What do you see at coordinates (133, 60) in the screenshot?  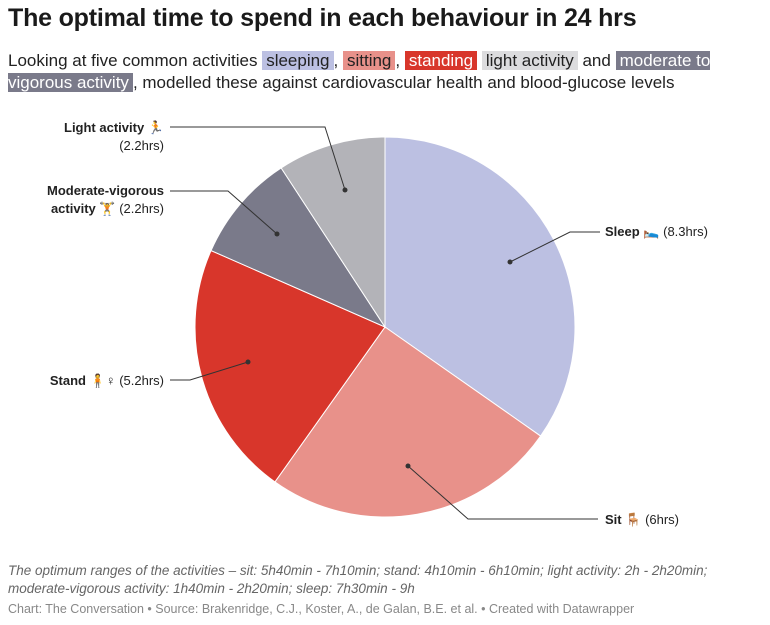 I see `subtitle-intro: Looking at five common activities` at bounding box center [133, 60].